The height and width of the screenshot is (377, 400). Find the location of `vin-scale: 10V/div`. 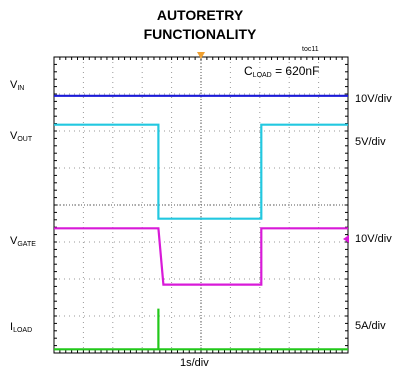

vin-scale: 10V/div is located at coordinates (373, 99).